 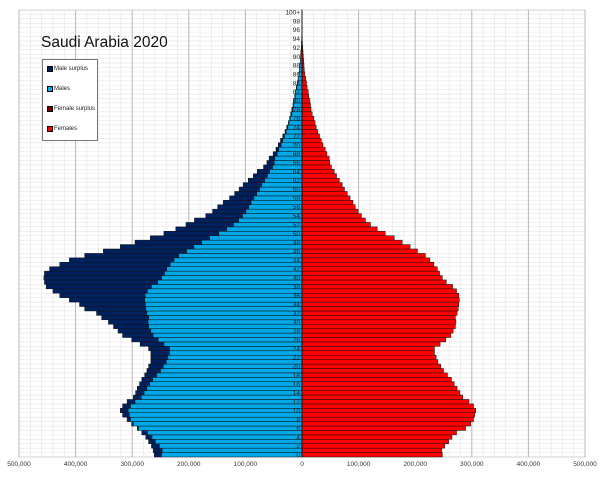 What do you see at coordinates (297, 83) in the screenshot?
I see `age-tick-label: 84` at bounding box center [297, 83].